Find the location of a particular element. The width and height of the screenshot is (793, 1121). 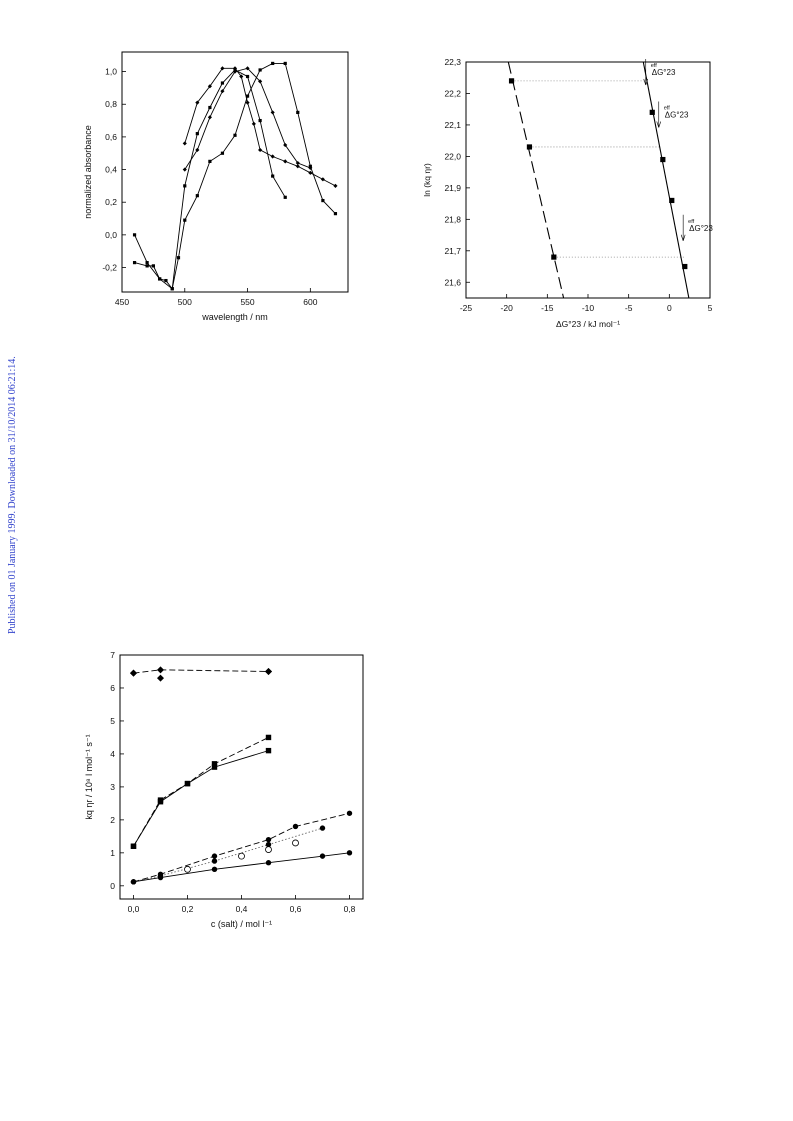

y-tick-label: 1,0 is located at coordinates (111, 72).